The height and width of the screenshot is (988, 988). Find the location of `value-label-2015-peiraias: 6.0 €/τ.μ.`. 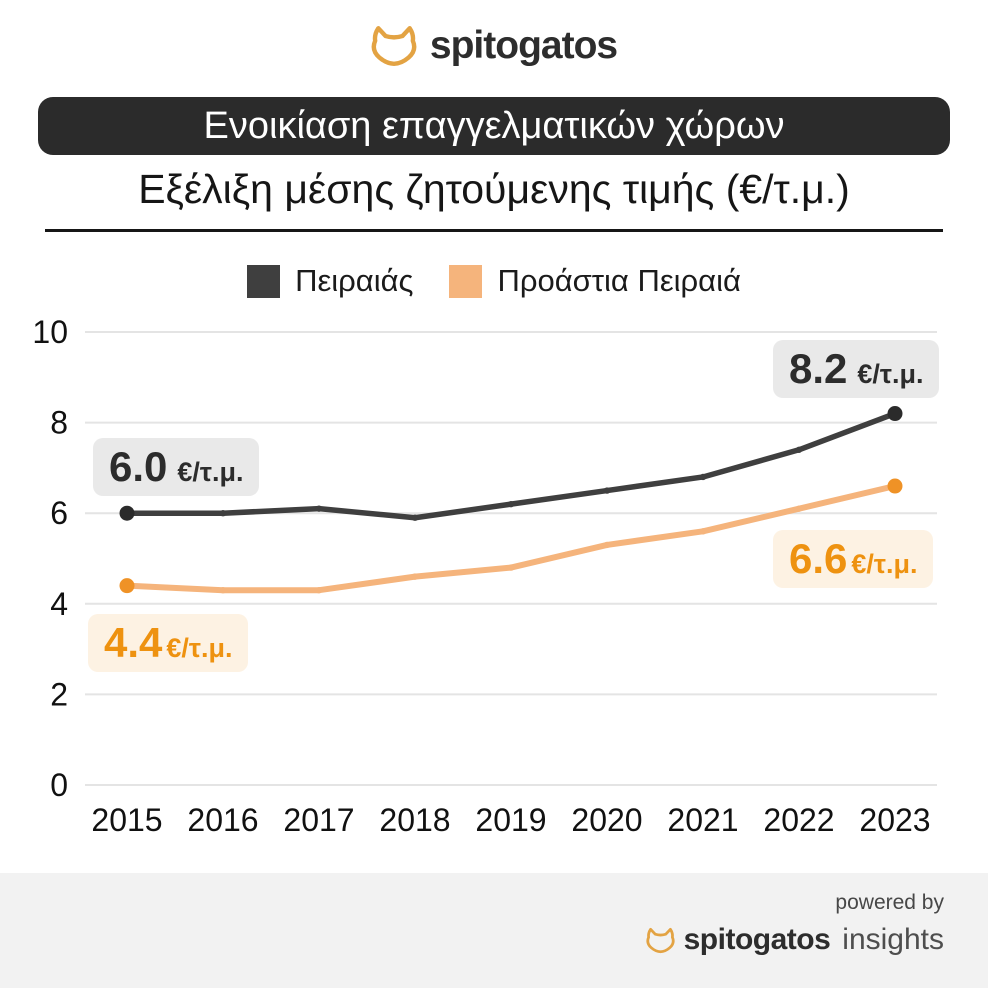

value-label-2015-peiraias: 6.0 €/τ.μ. is located at coordinates (176, 467).